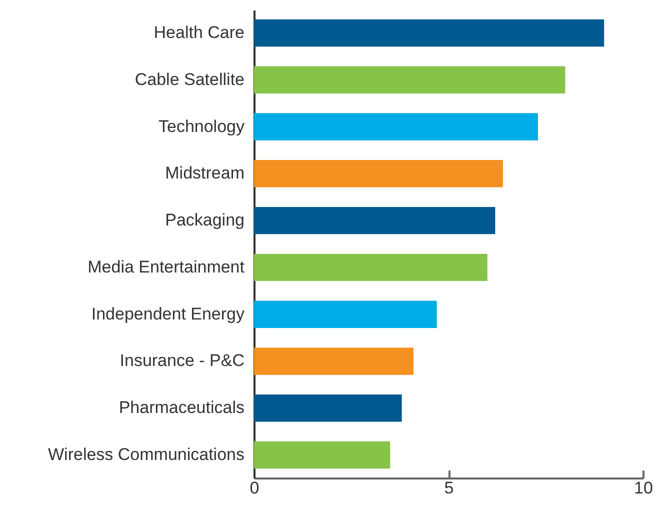 The height and width of the screenshot is (522, 666). I want to click on y-tick-label: Independent Energy, so click(168, 314).